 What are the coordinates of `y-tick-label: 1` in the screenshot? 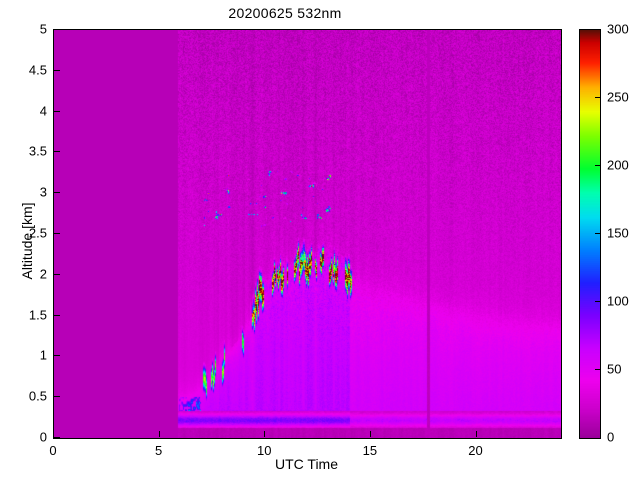 It's located at (43, 355).